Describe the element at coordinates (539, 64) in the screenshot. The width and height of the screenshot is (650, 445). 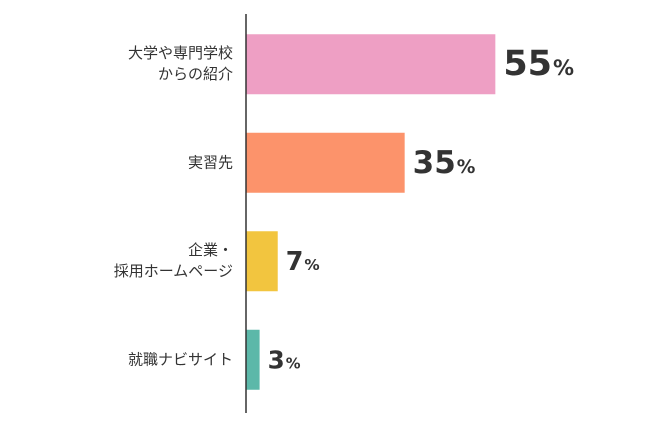
I see `value-label: 55%` at that location.